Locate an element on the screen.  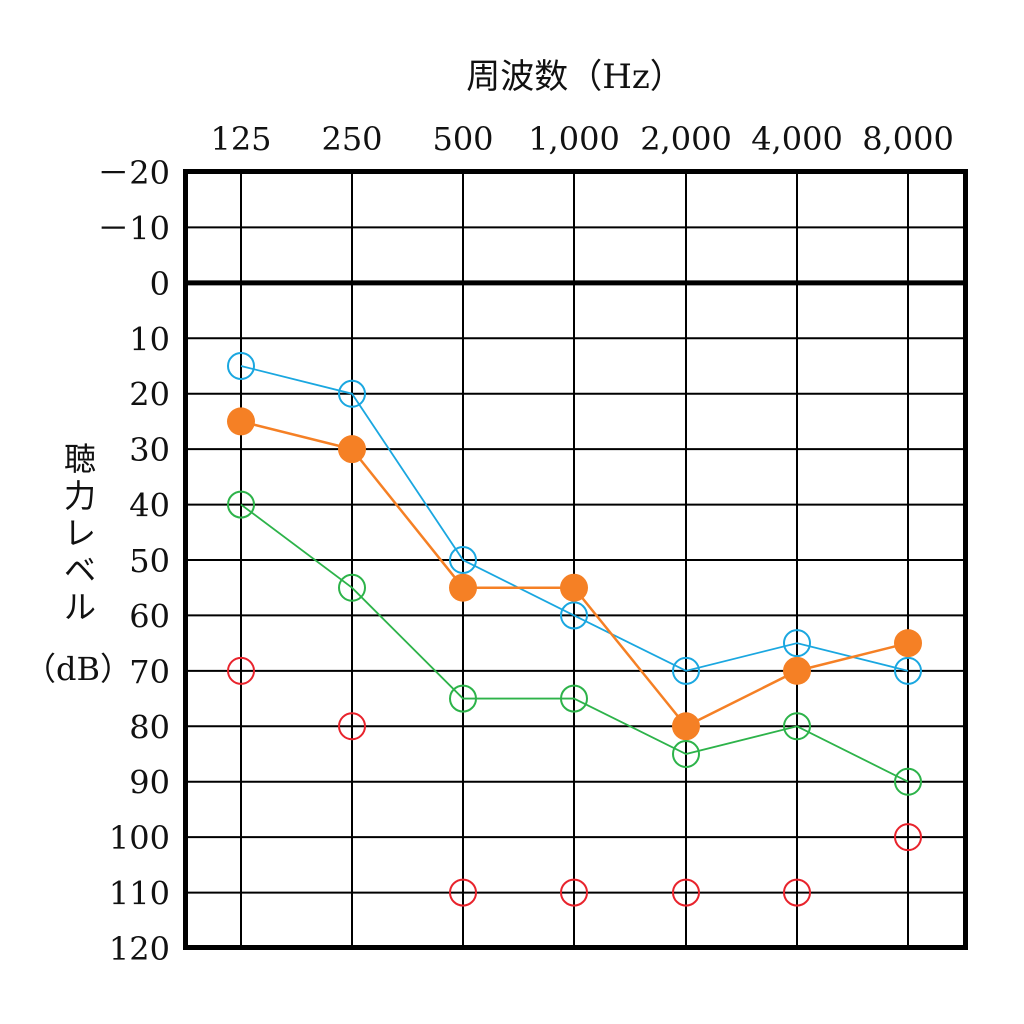
x-tick-label: 500 is located at coordinates (462, 139).